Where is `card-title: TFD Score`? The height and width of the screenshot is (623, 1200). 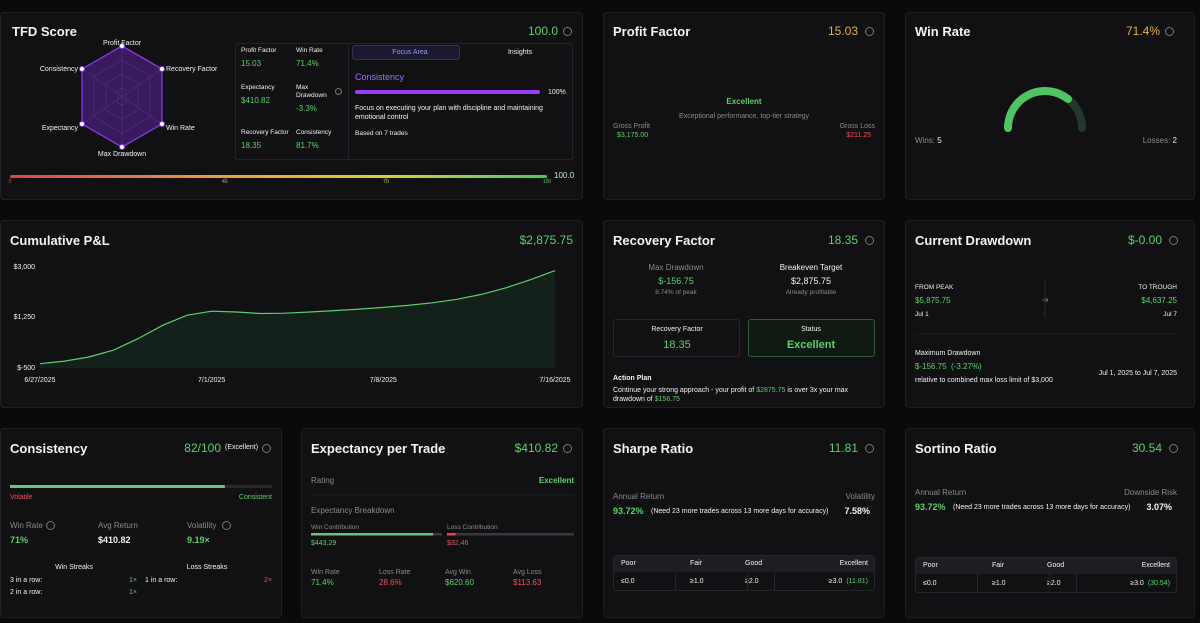 card-title: TFD Score is located at coordinates (45, 31).